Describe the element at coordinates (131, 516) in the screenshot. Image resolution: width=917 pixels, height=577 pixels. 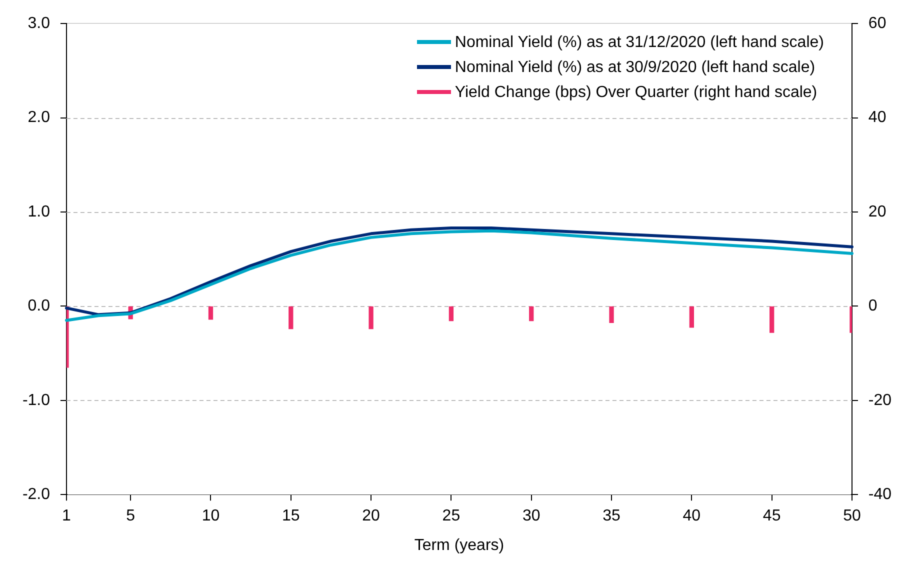
I see `x-tick-label: 5` at that location.